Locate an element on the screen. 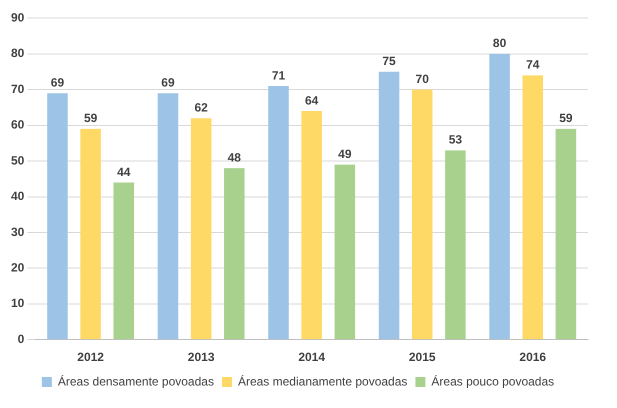 Image resolution: width=617 pixels, height=408 pixels. data-label: 70 is located at coordinates (423, 79).